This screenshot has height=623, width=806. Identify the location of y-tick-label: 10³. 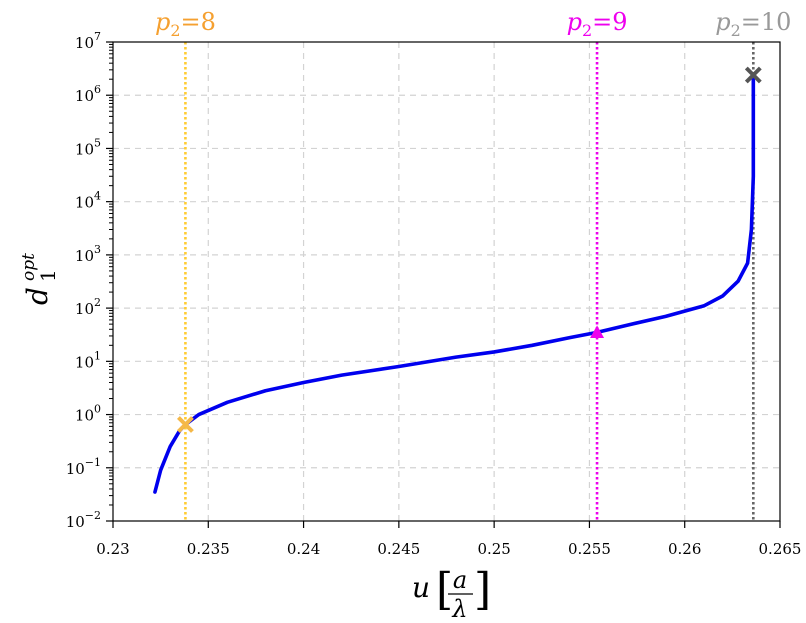
(88, 254).